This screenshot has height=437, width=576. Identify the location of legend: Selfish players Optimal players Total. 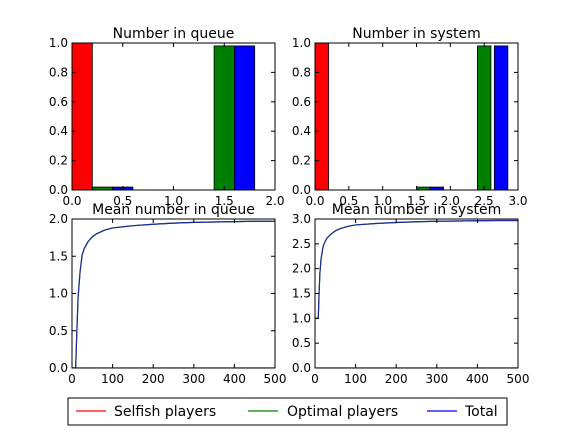
(287, 411).